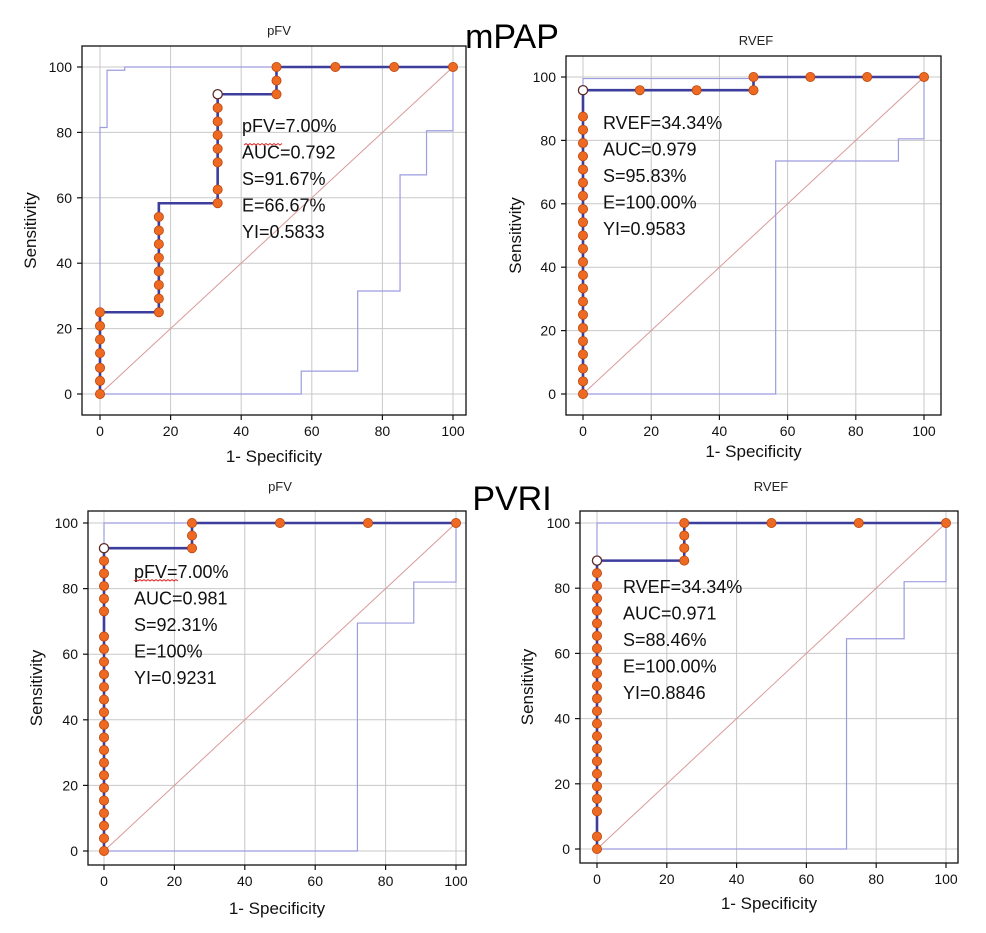 This screenshot has width=986, height=933. What do you see at coordinates (650, 150) in the screenshot?
I see `chart-2-stat-line: AUC=0.979` at bounding box center [650, 150].